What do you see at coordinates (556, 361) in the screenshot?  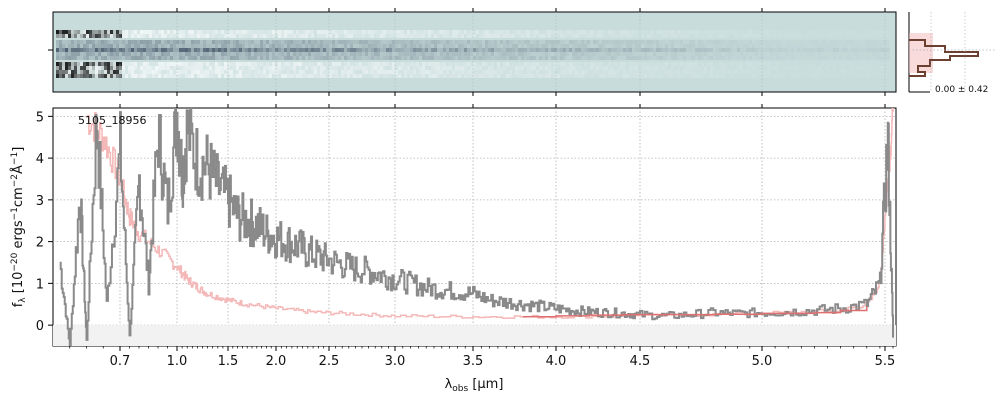 I see `x-tick-label: 4.0` at bounding box center [556, 361].